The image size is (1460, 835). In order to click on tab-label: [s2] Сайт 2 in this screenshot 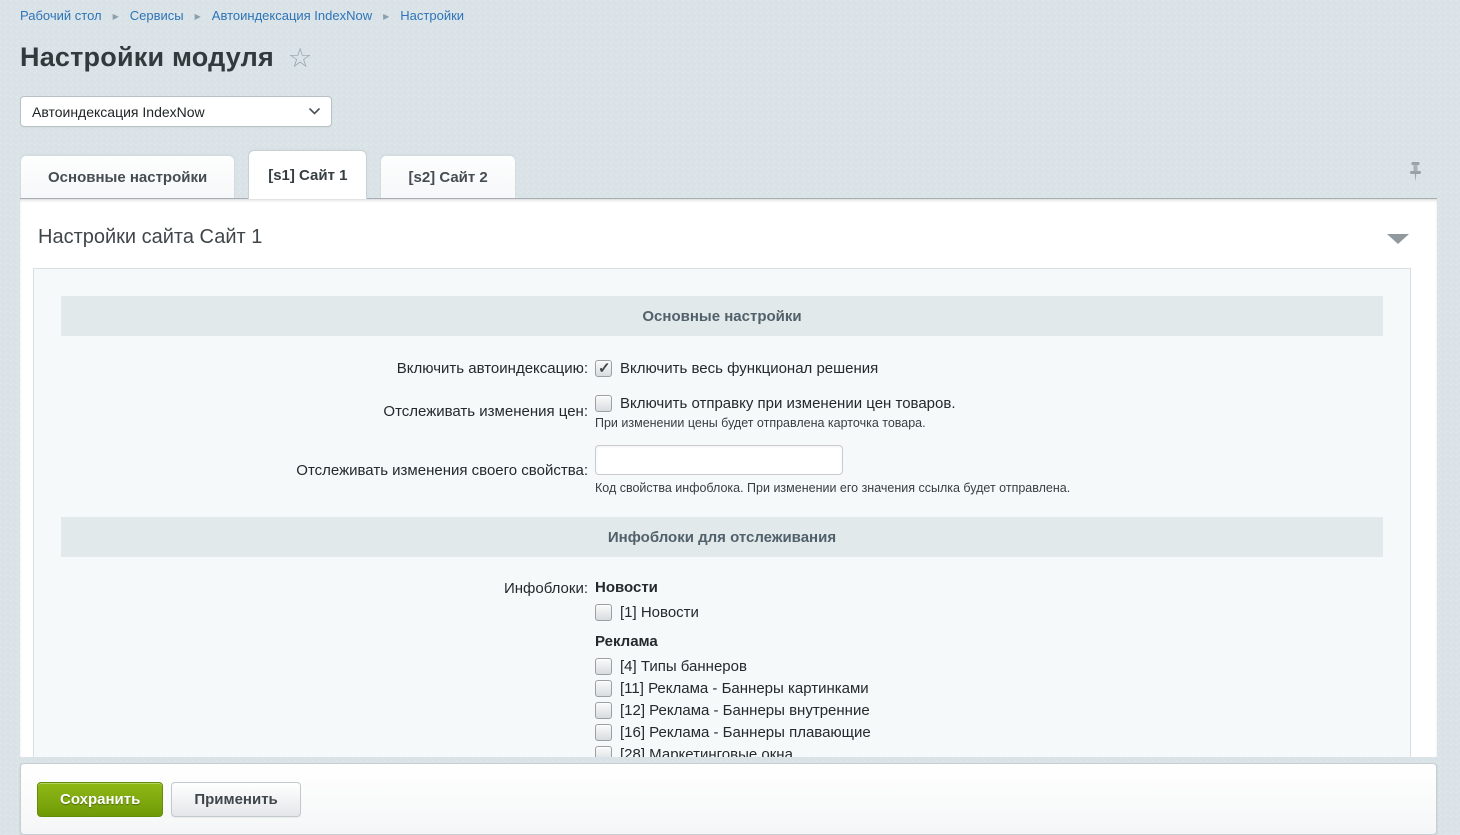, I will do `click(448, 177)`.